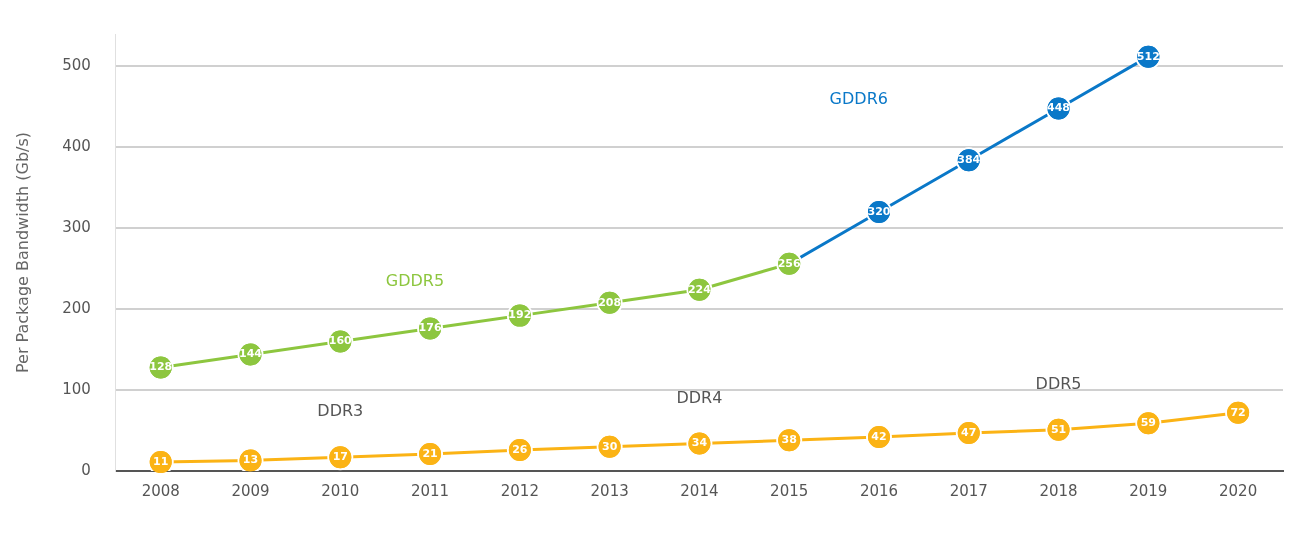 The image size is (1313, 533). I want to click on data-label: 42, so click(879, 436).